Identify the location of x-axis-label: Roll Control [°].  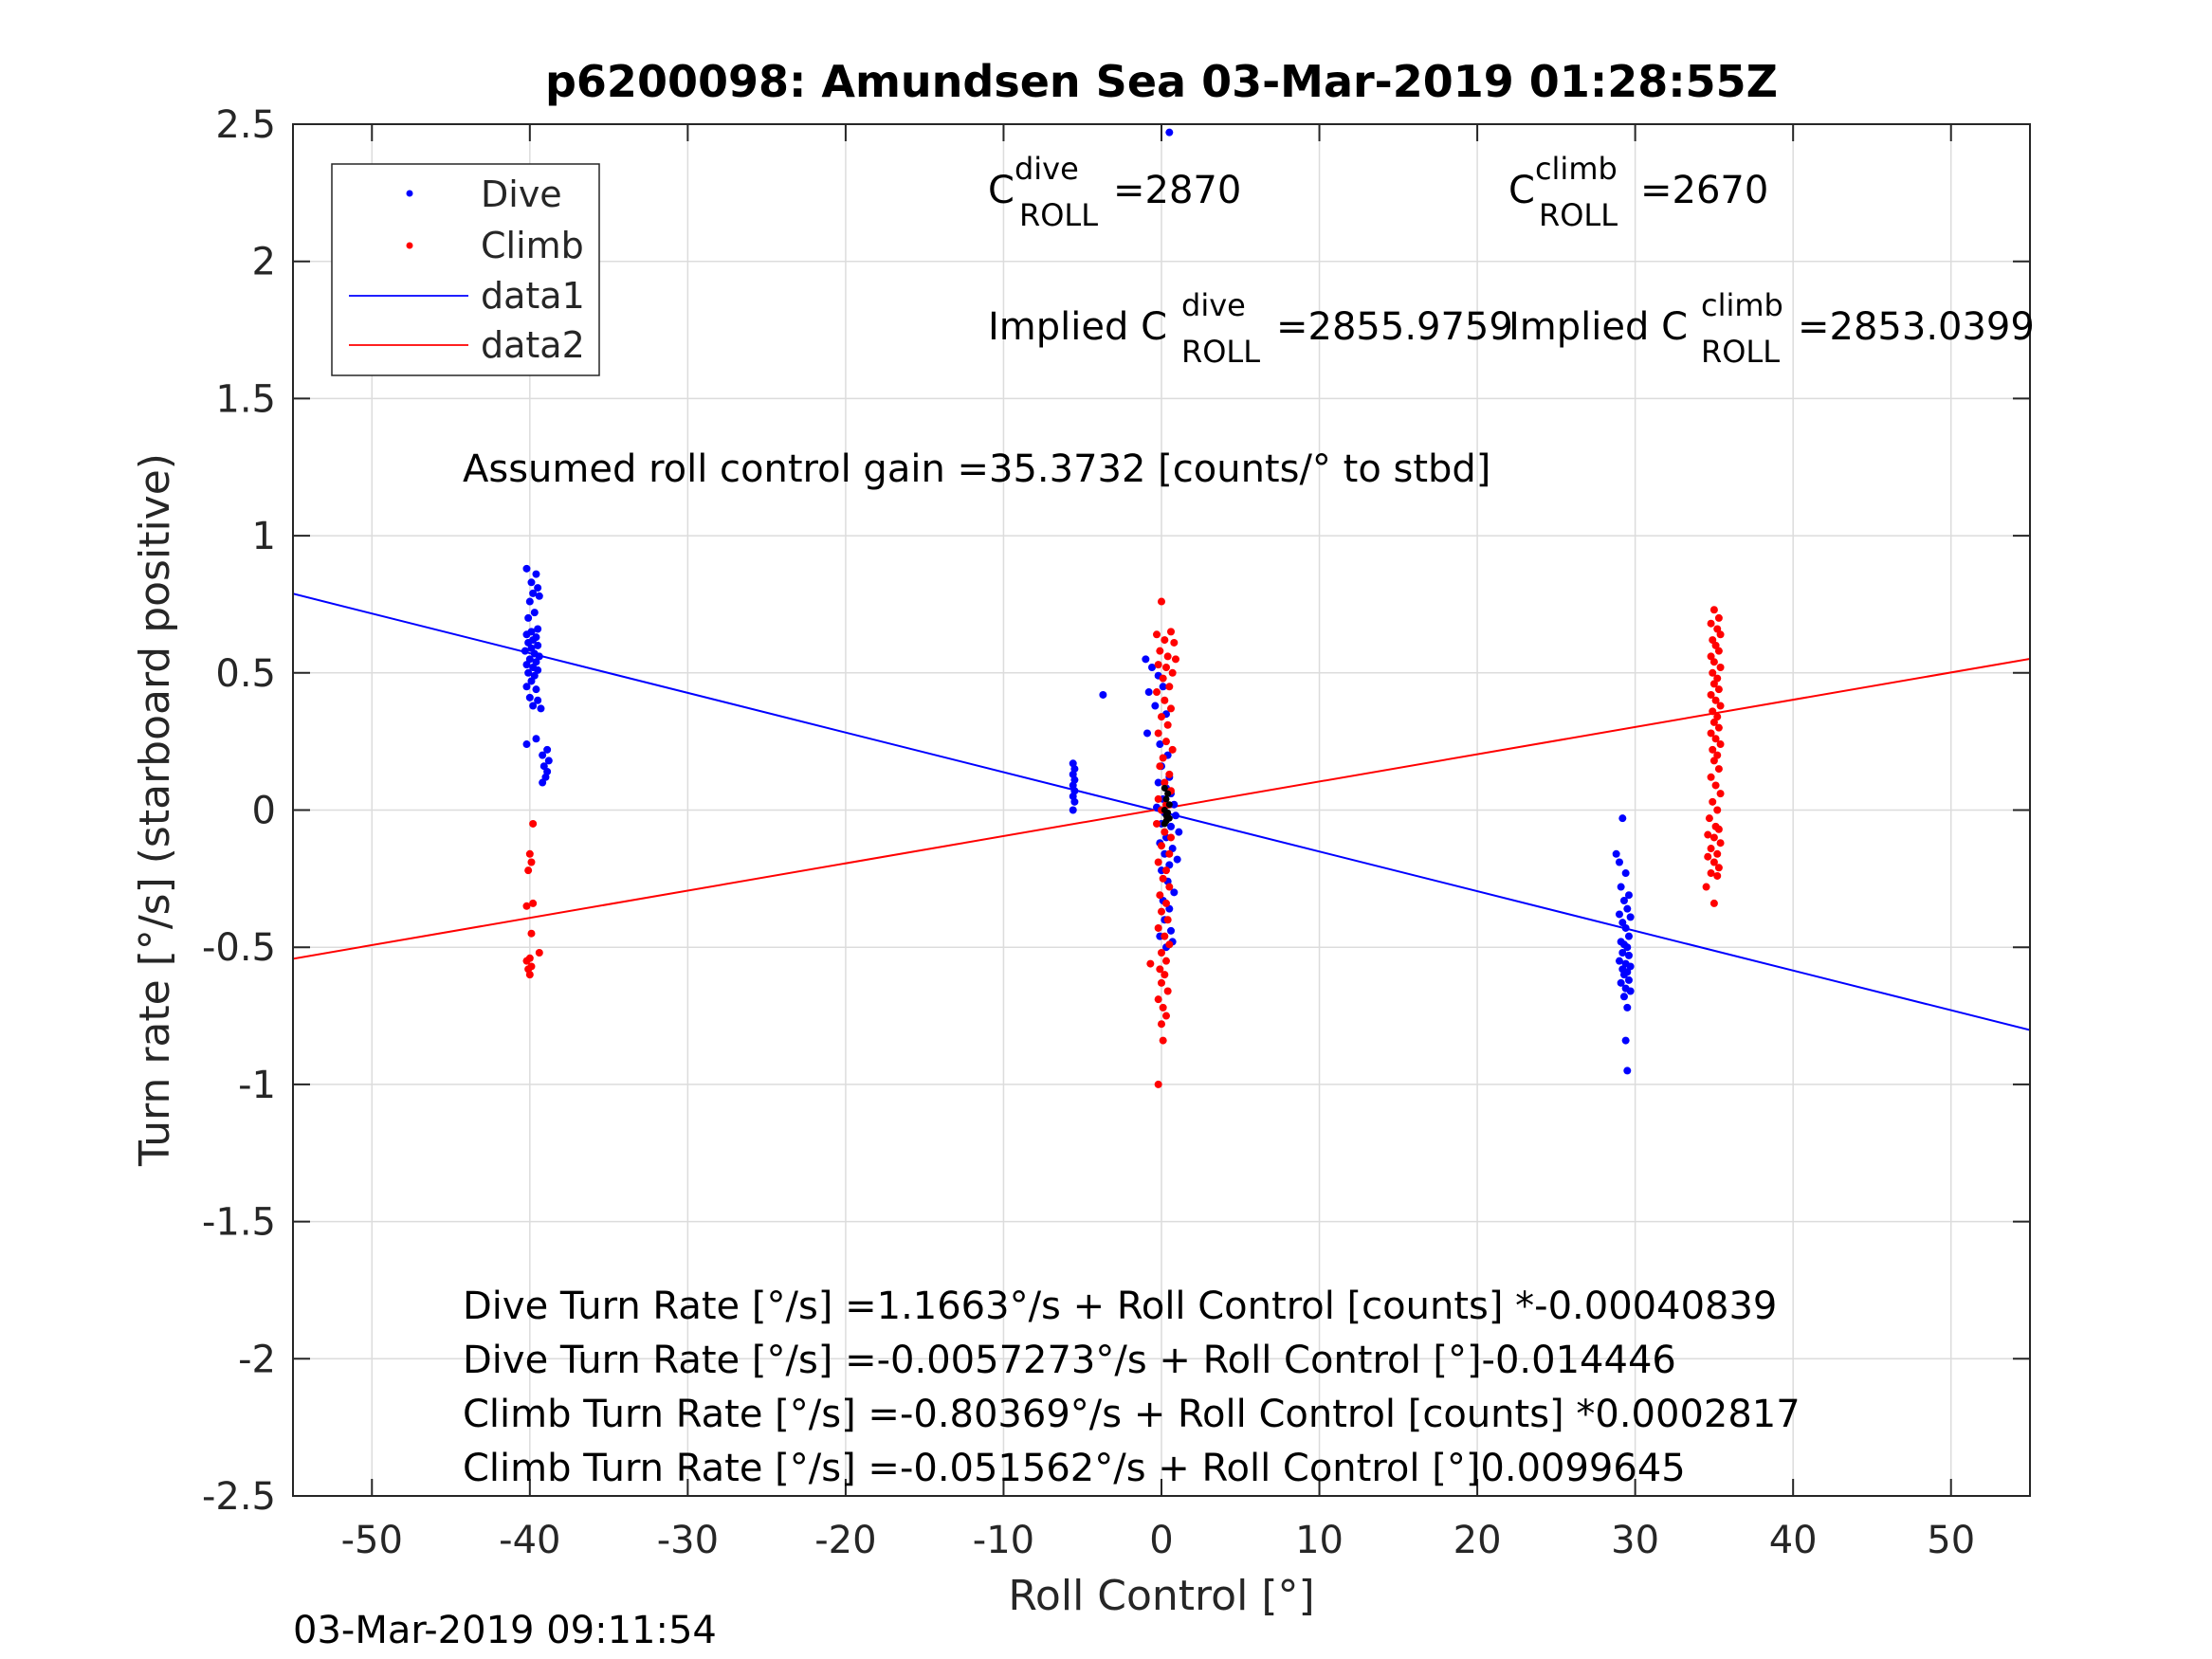
(1161, 1596).